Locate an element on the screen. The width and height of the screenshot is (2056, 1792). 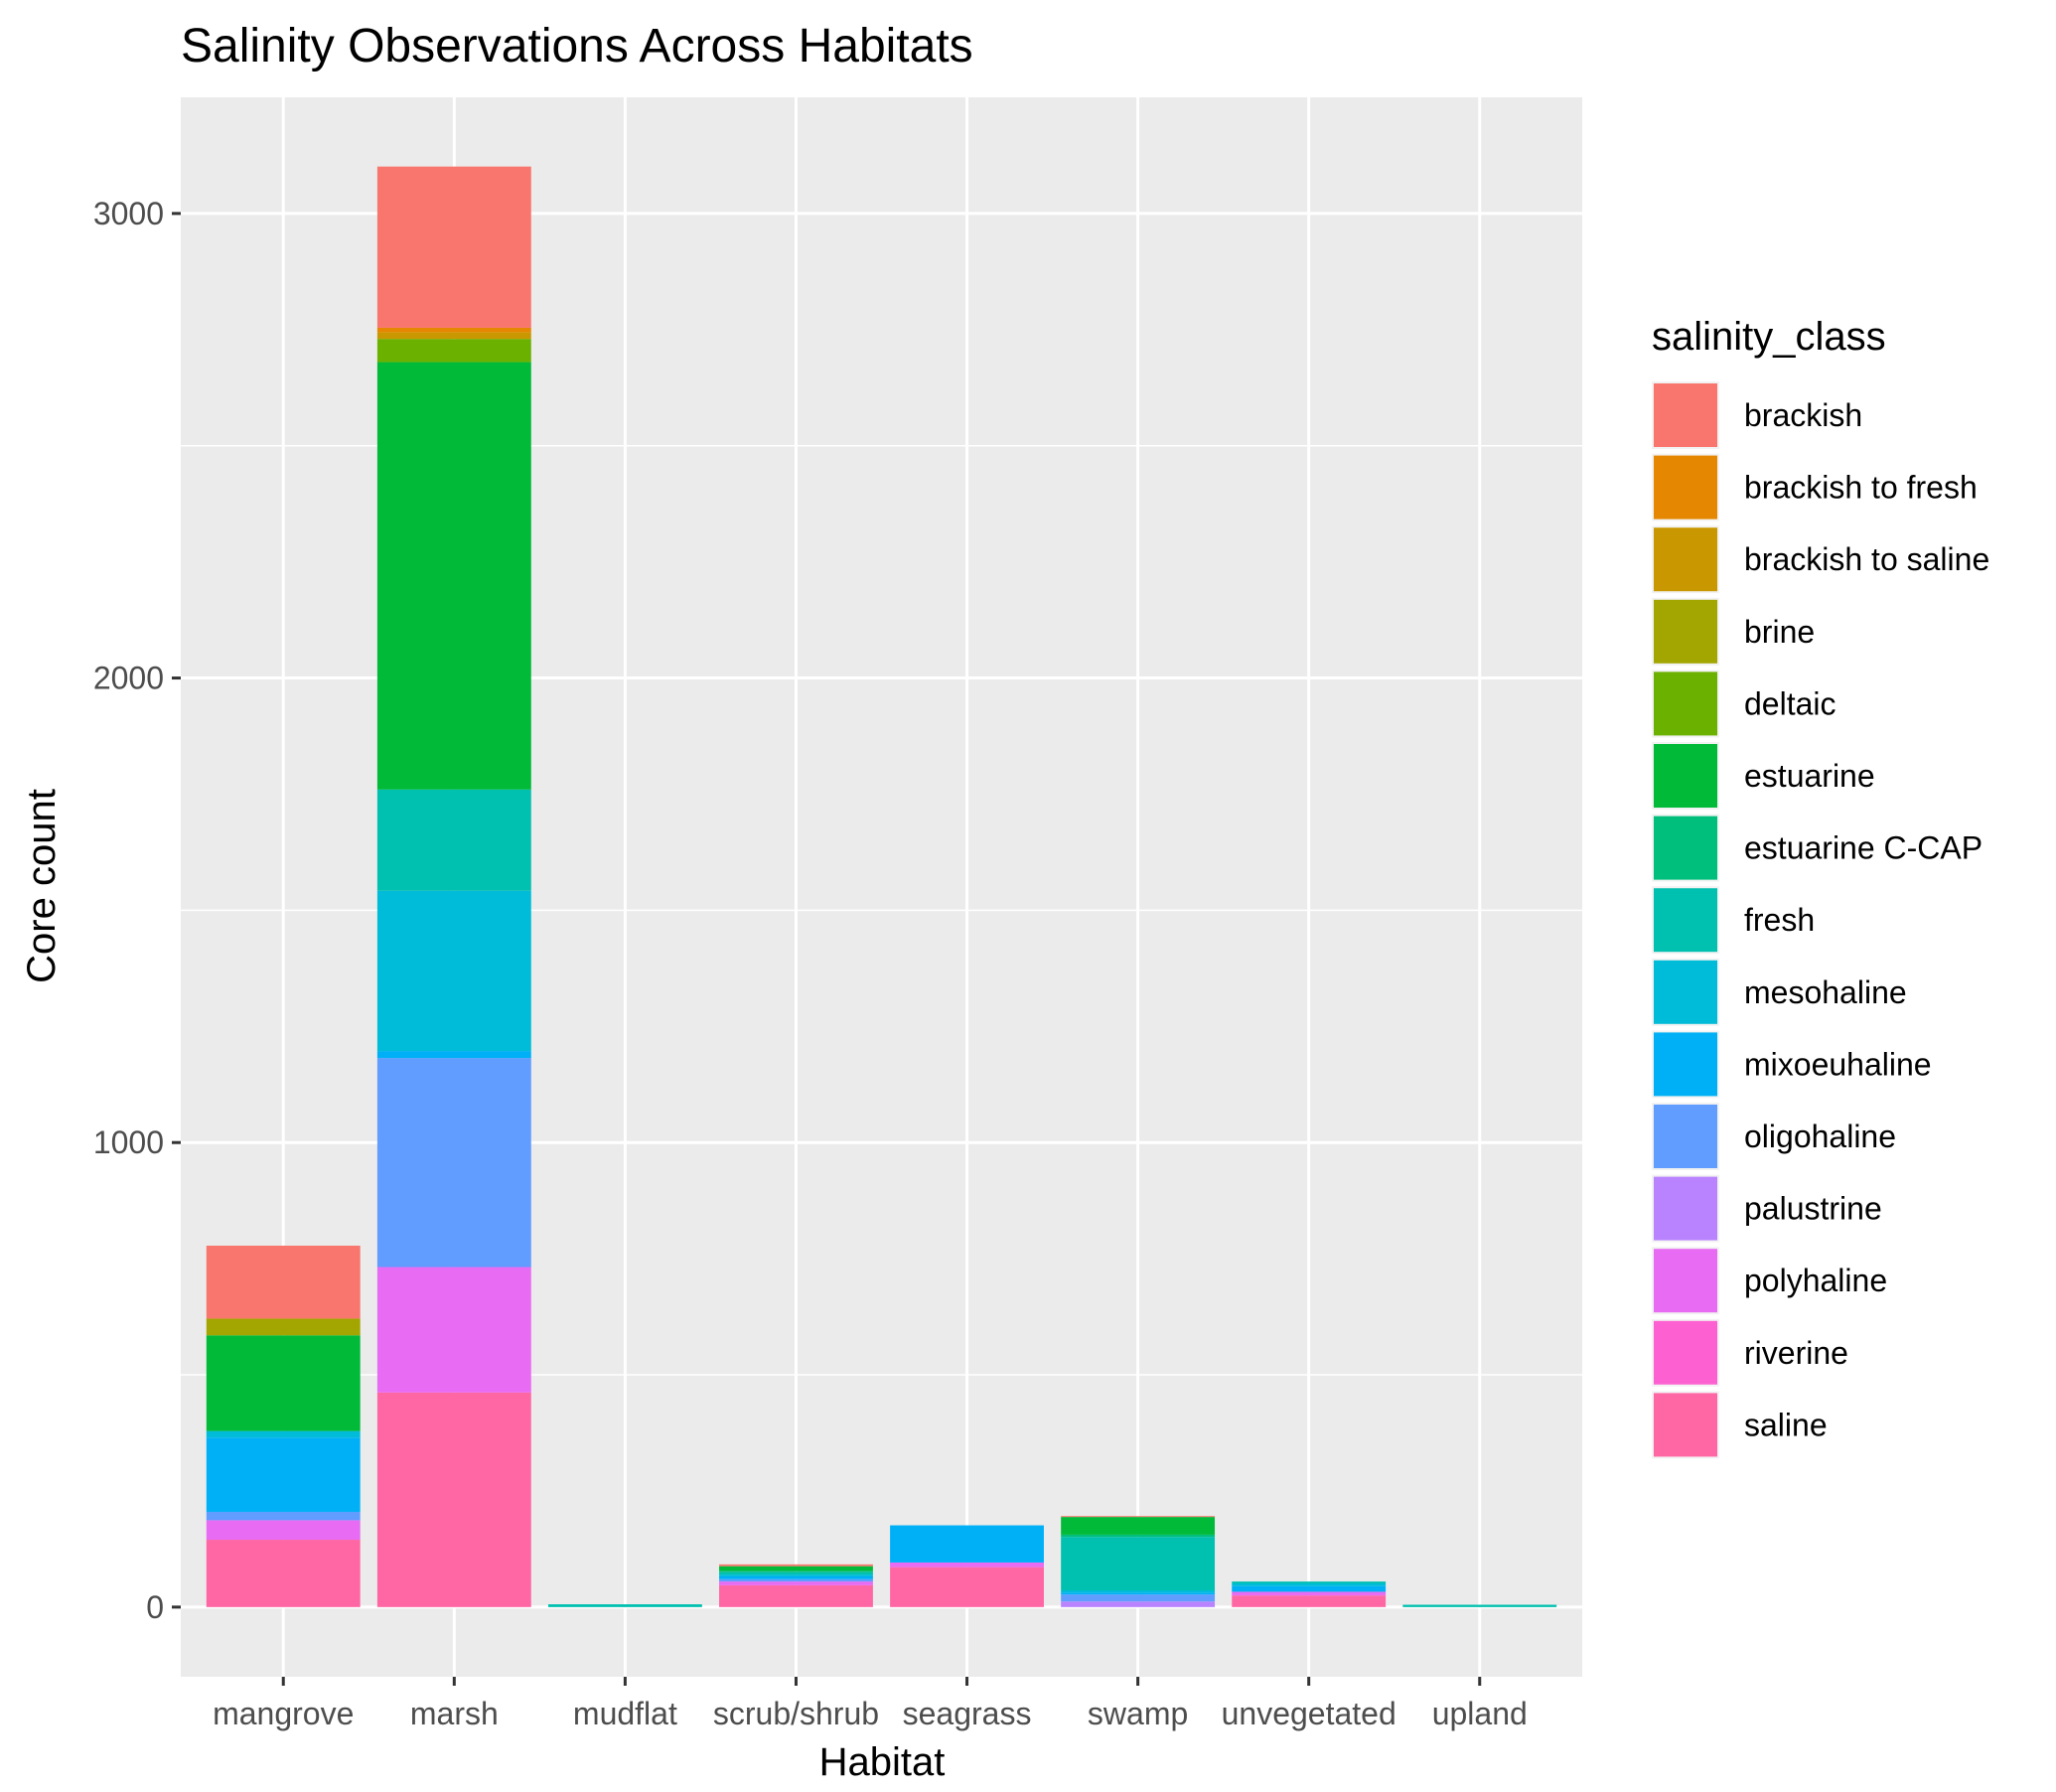
legend-item: fresh is located at coordinates (1733, 920).